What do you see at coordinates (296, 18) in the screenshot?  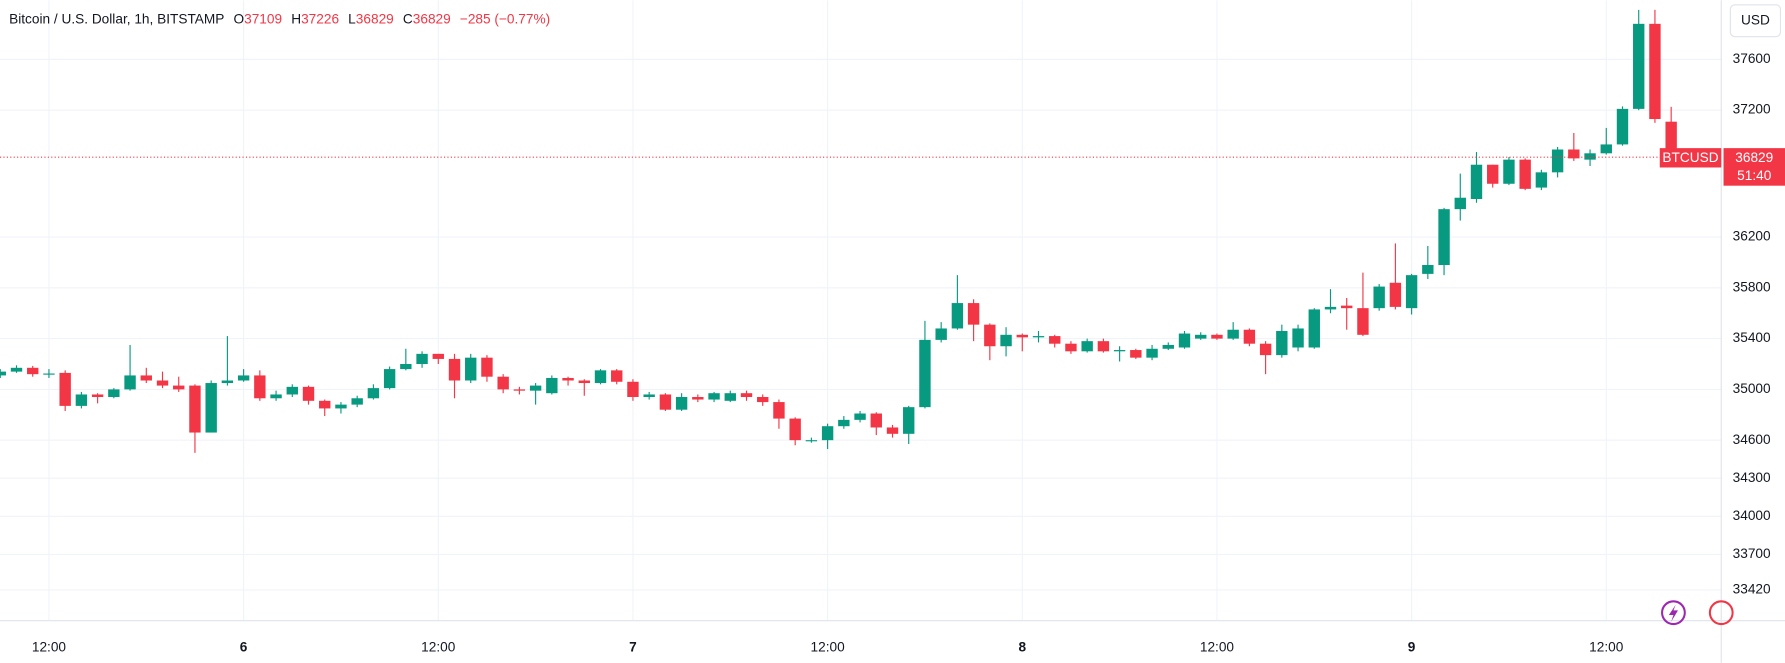 I see `ohlc-key: H` at bounding box center [296, 18].